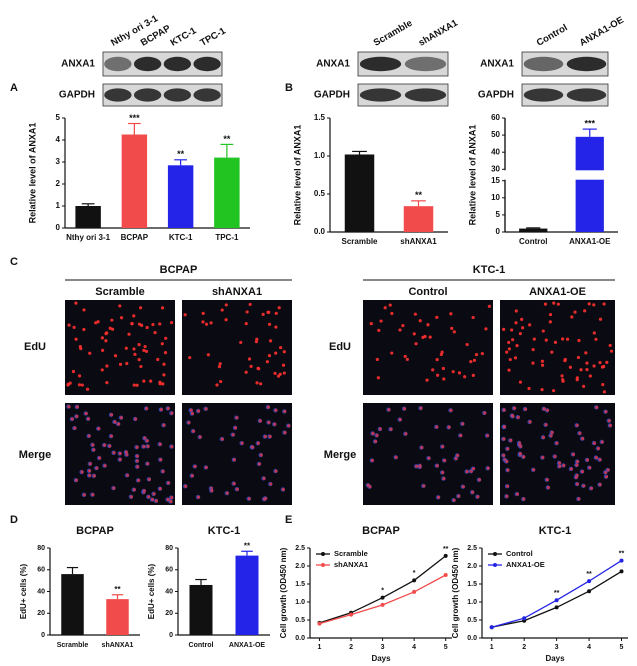  I want to click on label: shANXA1, so click(118, 645).